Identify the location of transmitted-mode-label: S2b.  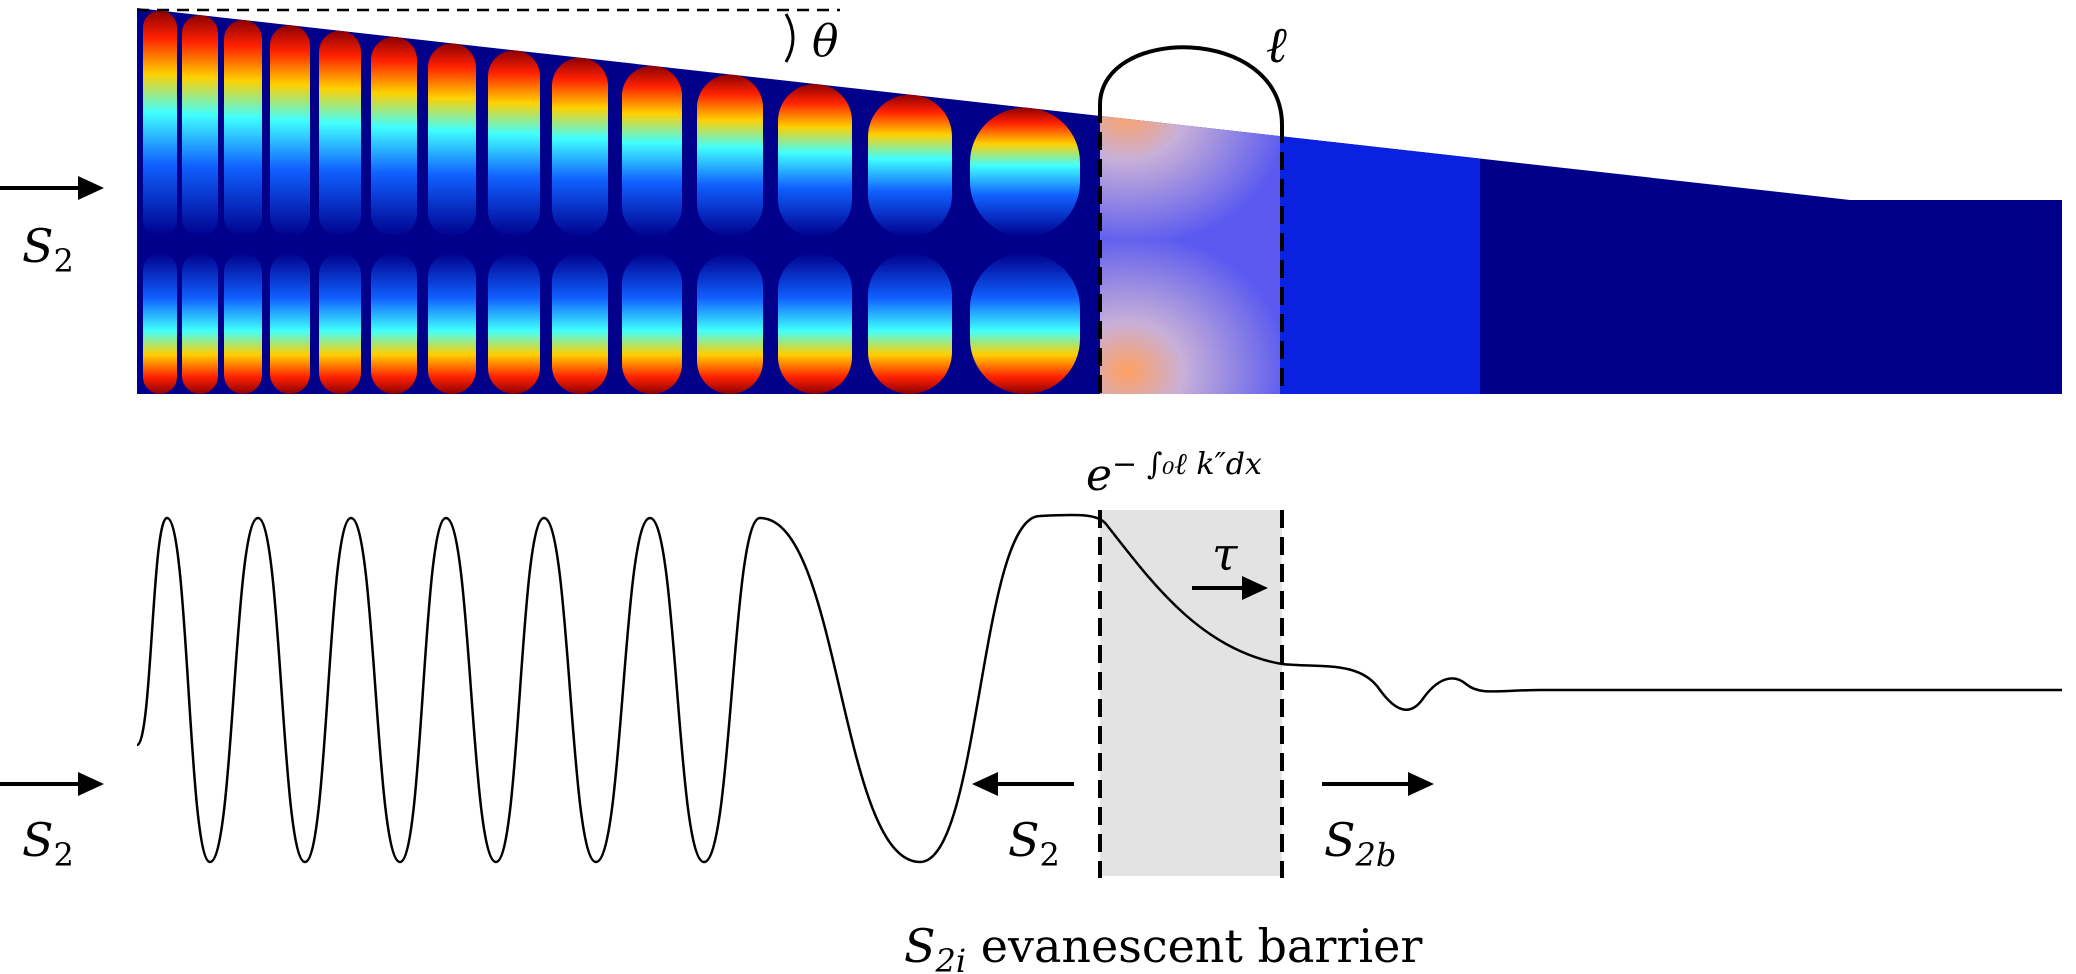
(1360, 843).